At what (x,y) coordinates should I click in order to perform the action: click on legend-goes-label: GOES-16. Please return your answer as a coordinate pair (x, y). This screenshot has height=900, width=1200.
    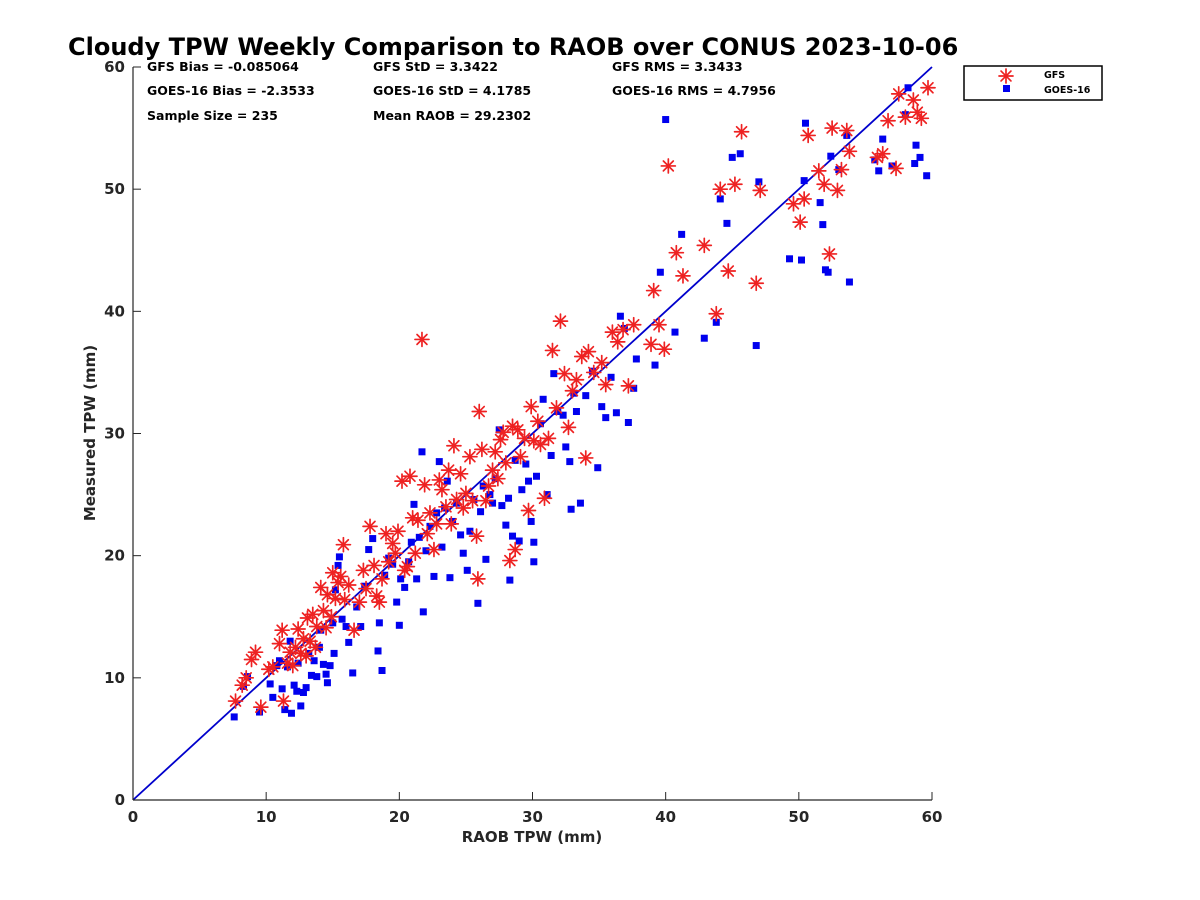
    Looking at the image, I should click on (1067, 90).